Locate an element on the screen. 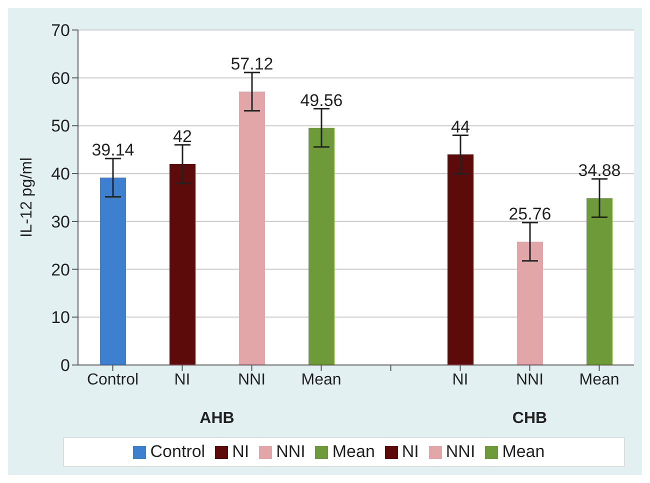  y-tick-label: 50 is located at coordinates (60, 126).